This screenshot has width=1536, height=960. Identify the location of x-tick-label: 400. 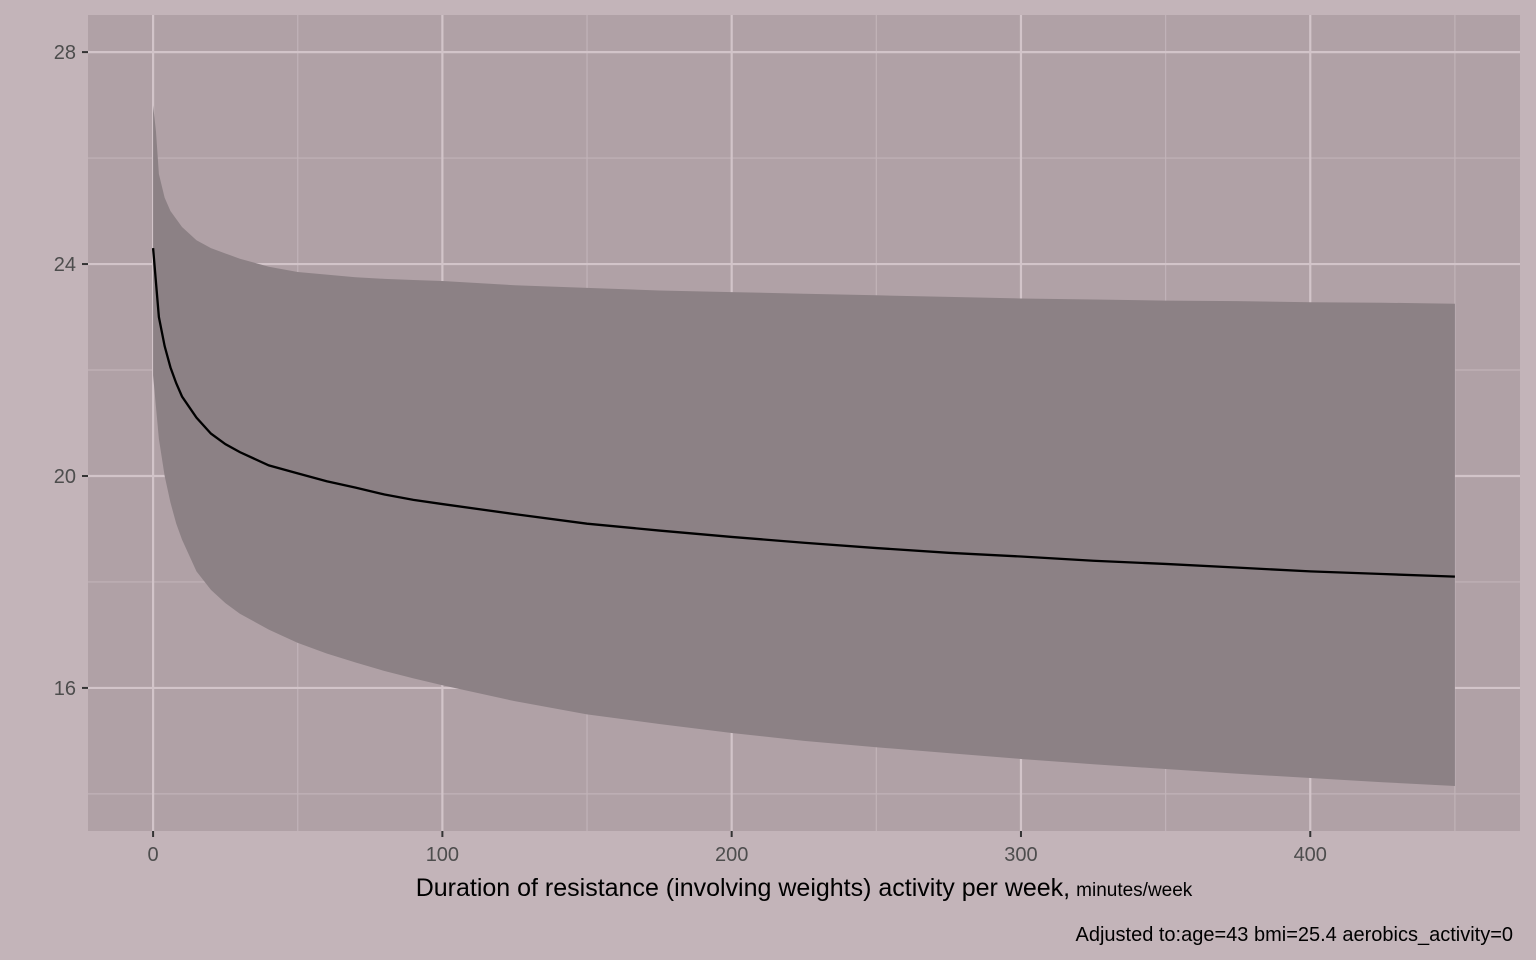
(1310, 855).